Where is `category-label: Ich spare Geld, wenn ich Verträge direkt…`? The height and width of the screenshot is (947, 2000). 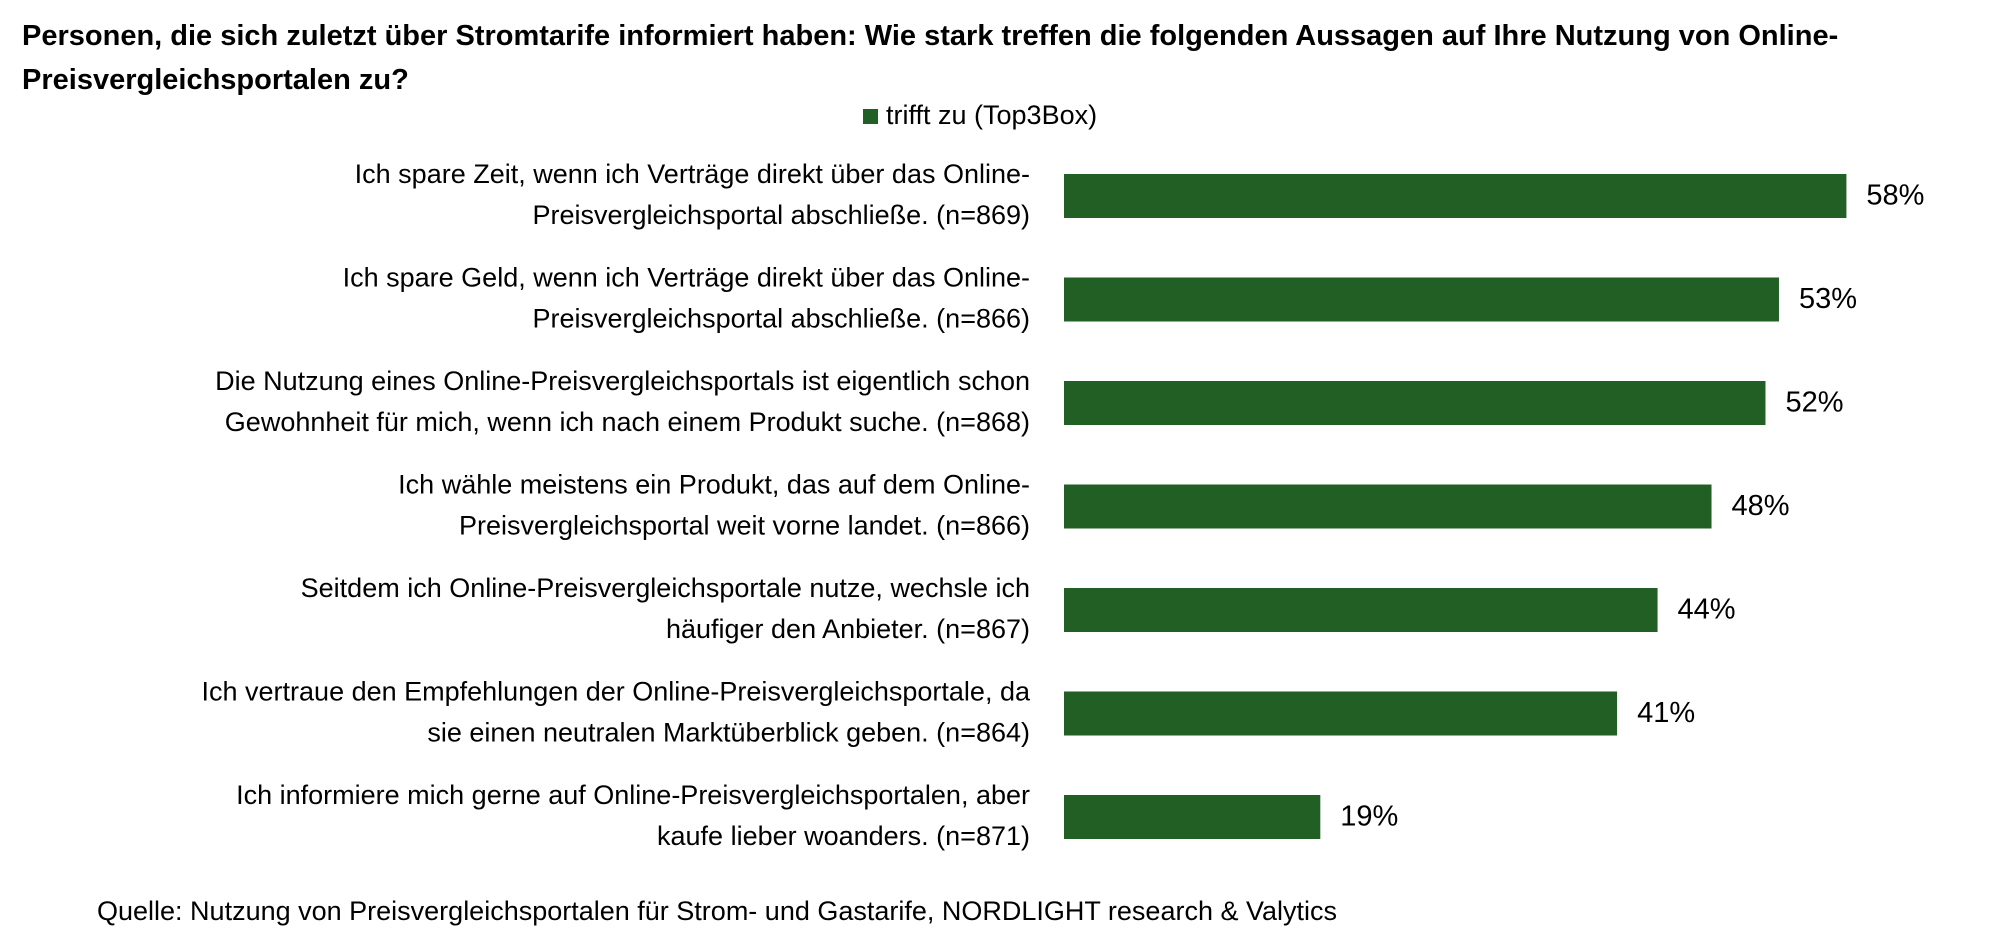
category-label: Ich spare Geld, wenn ich Verträge direkt… is located at coordinates (686, 278).